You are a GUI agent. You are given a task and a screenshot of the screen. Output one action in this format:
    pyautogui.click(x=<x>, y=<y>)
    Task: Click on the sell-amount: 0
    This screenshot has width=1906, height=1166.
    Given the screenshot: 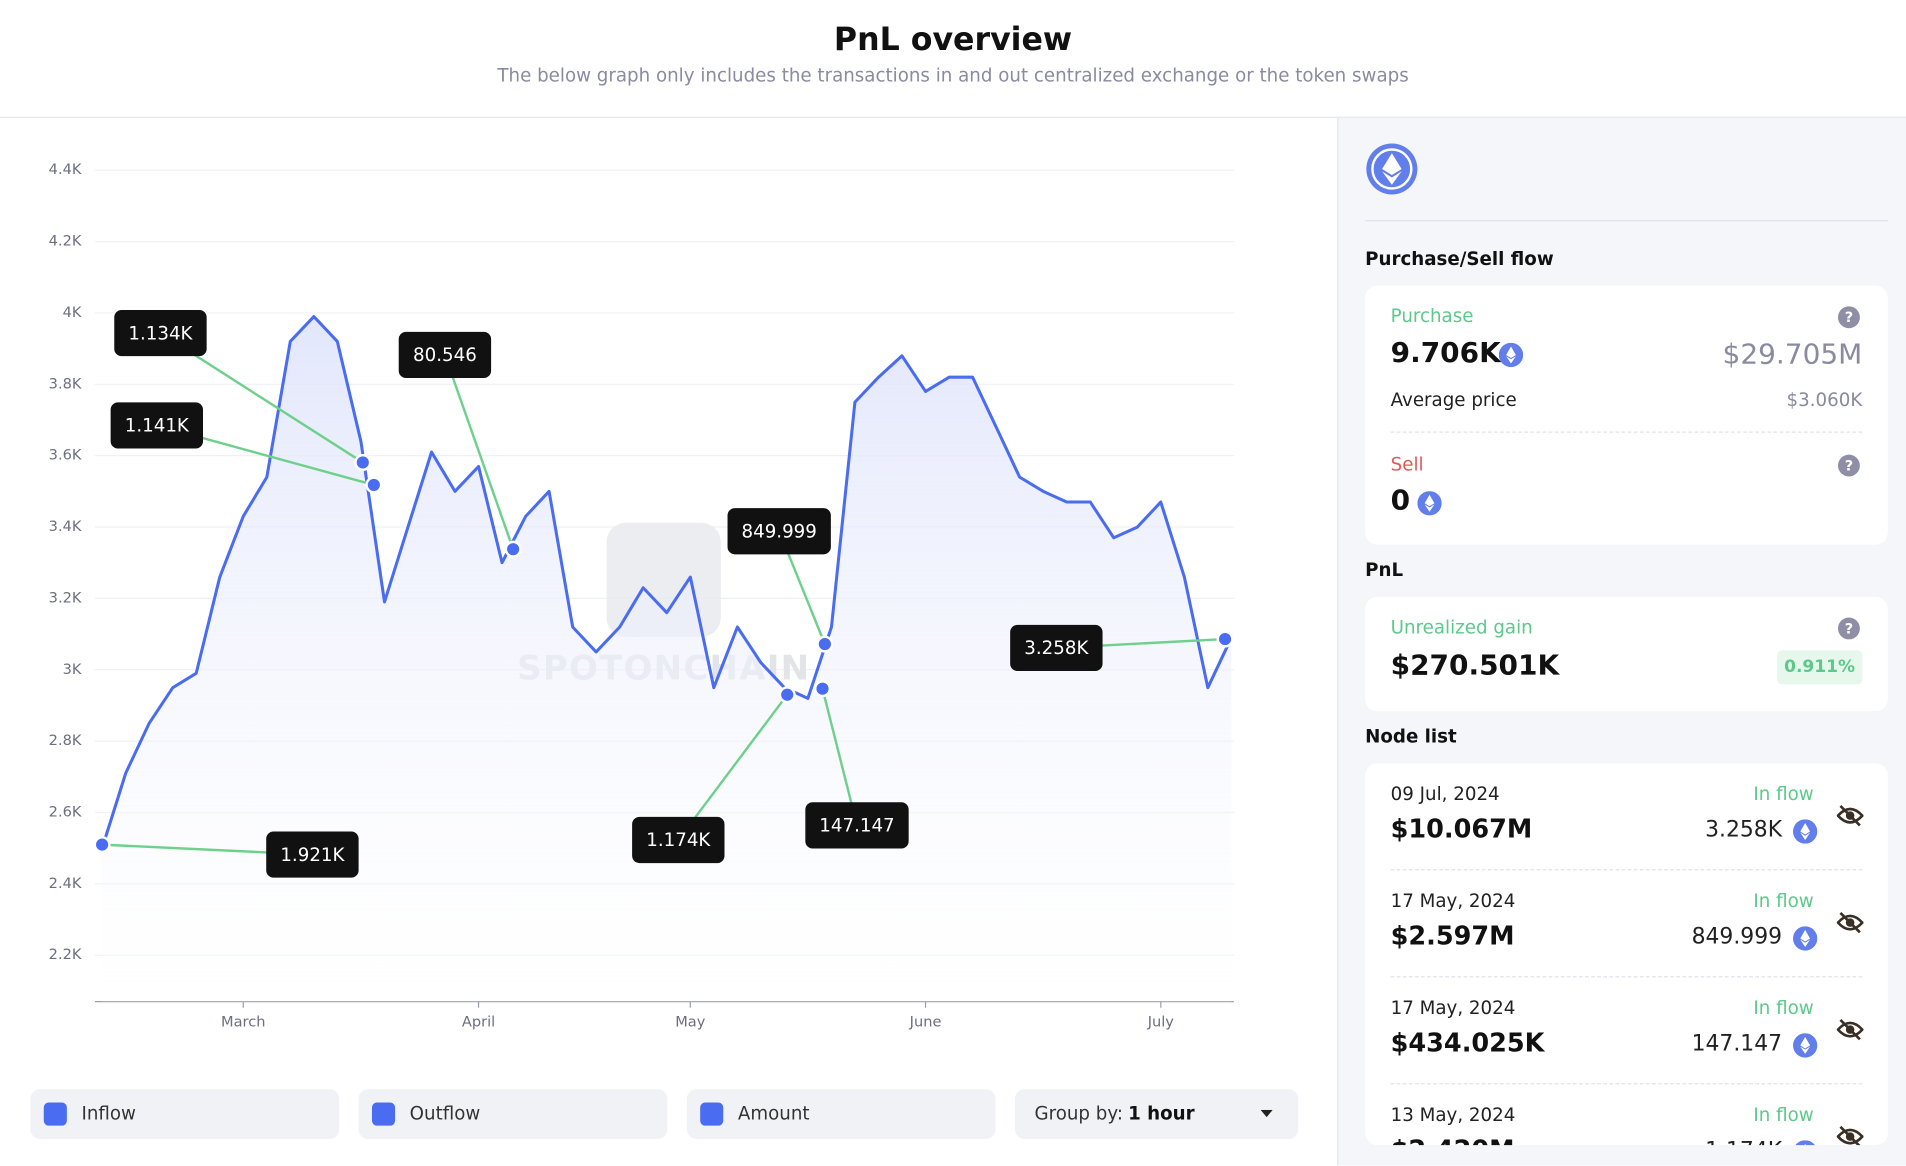 What is the action you would take?
    pyautogui.click(x=1400, y=501)
    